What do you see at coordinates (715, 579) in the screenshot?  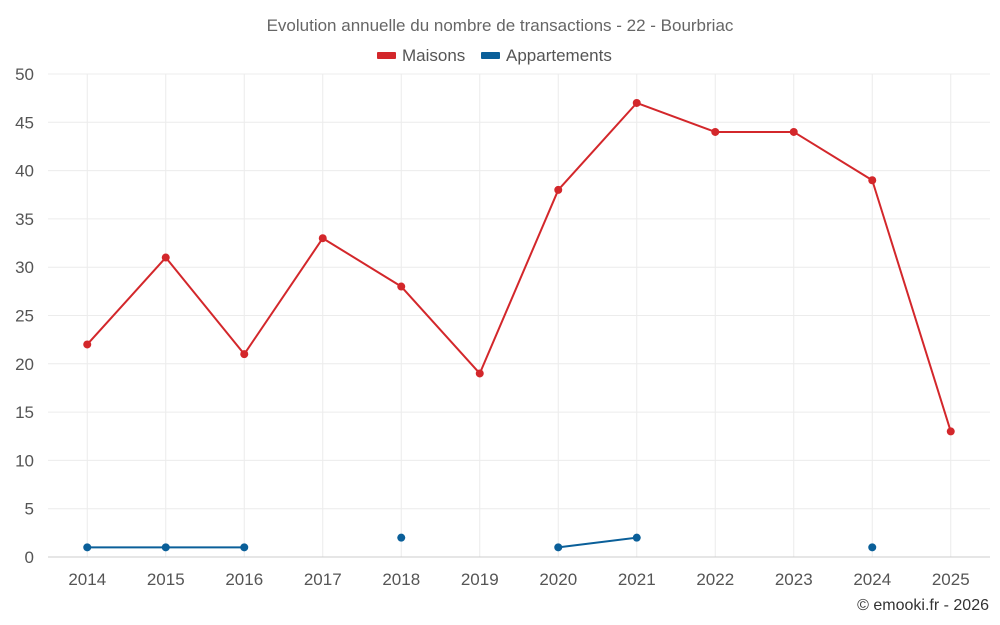 I see `x-tick-label: 2022` at bounding box center [715, 579].